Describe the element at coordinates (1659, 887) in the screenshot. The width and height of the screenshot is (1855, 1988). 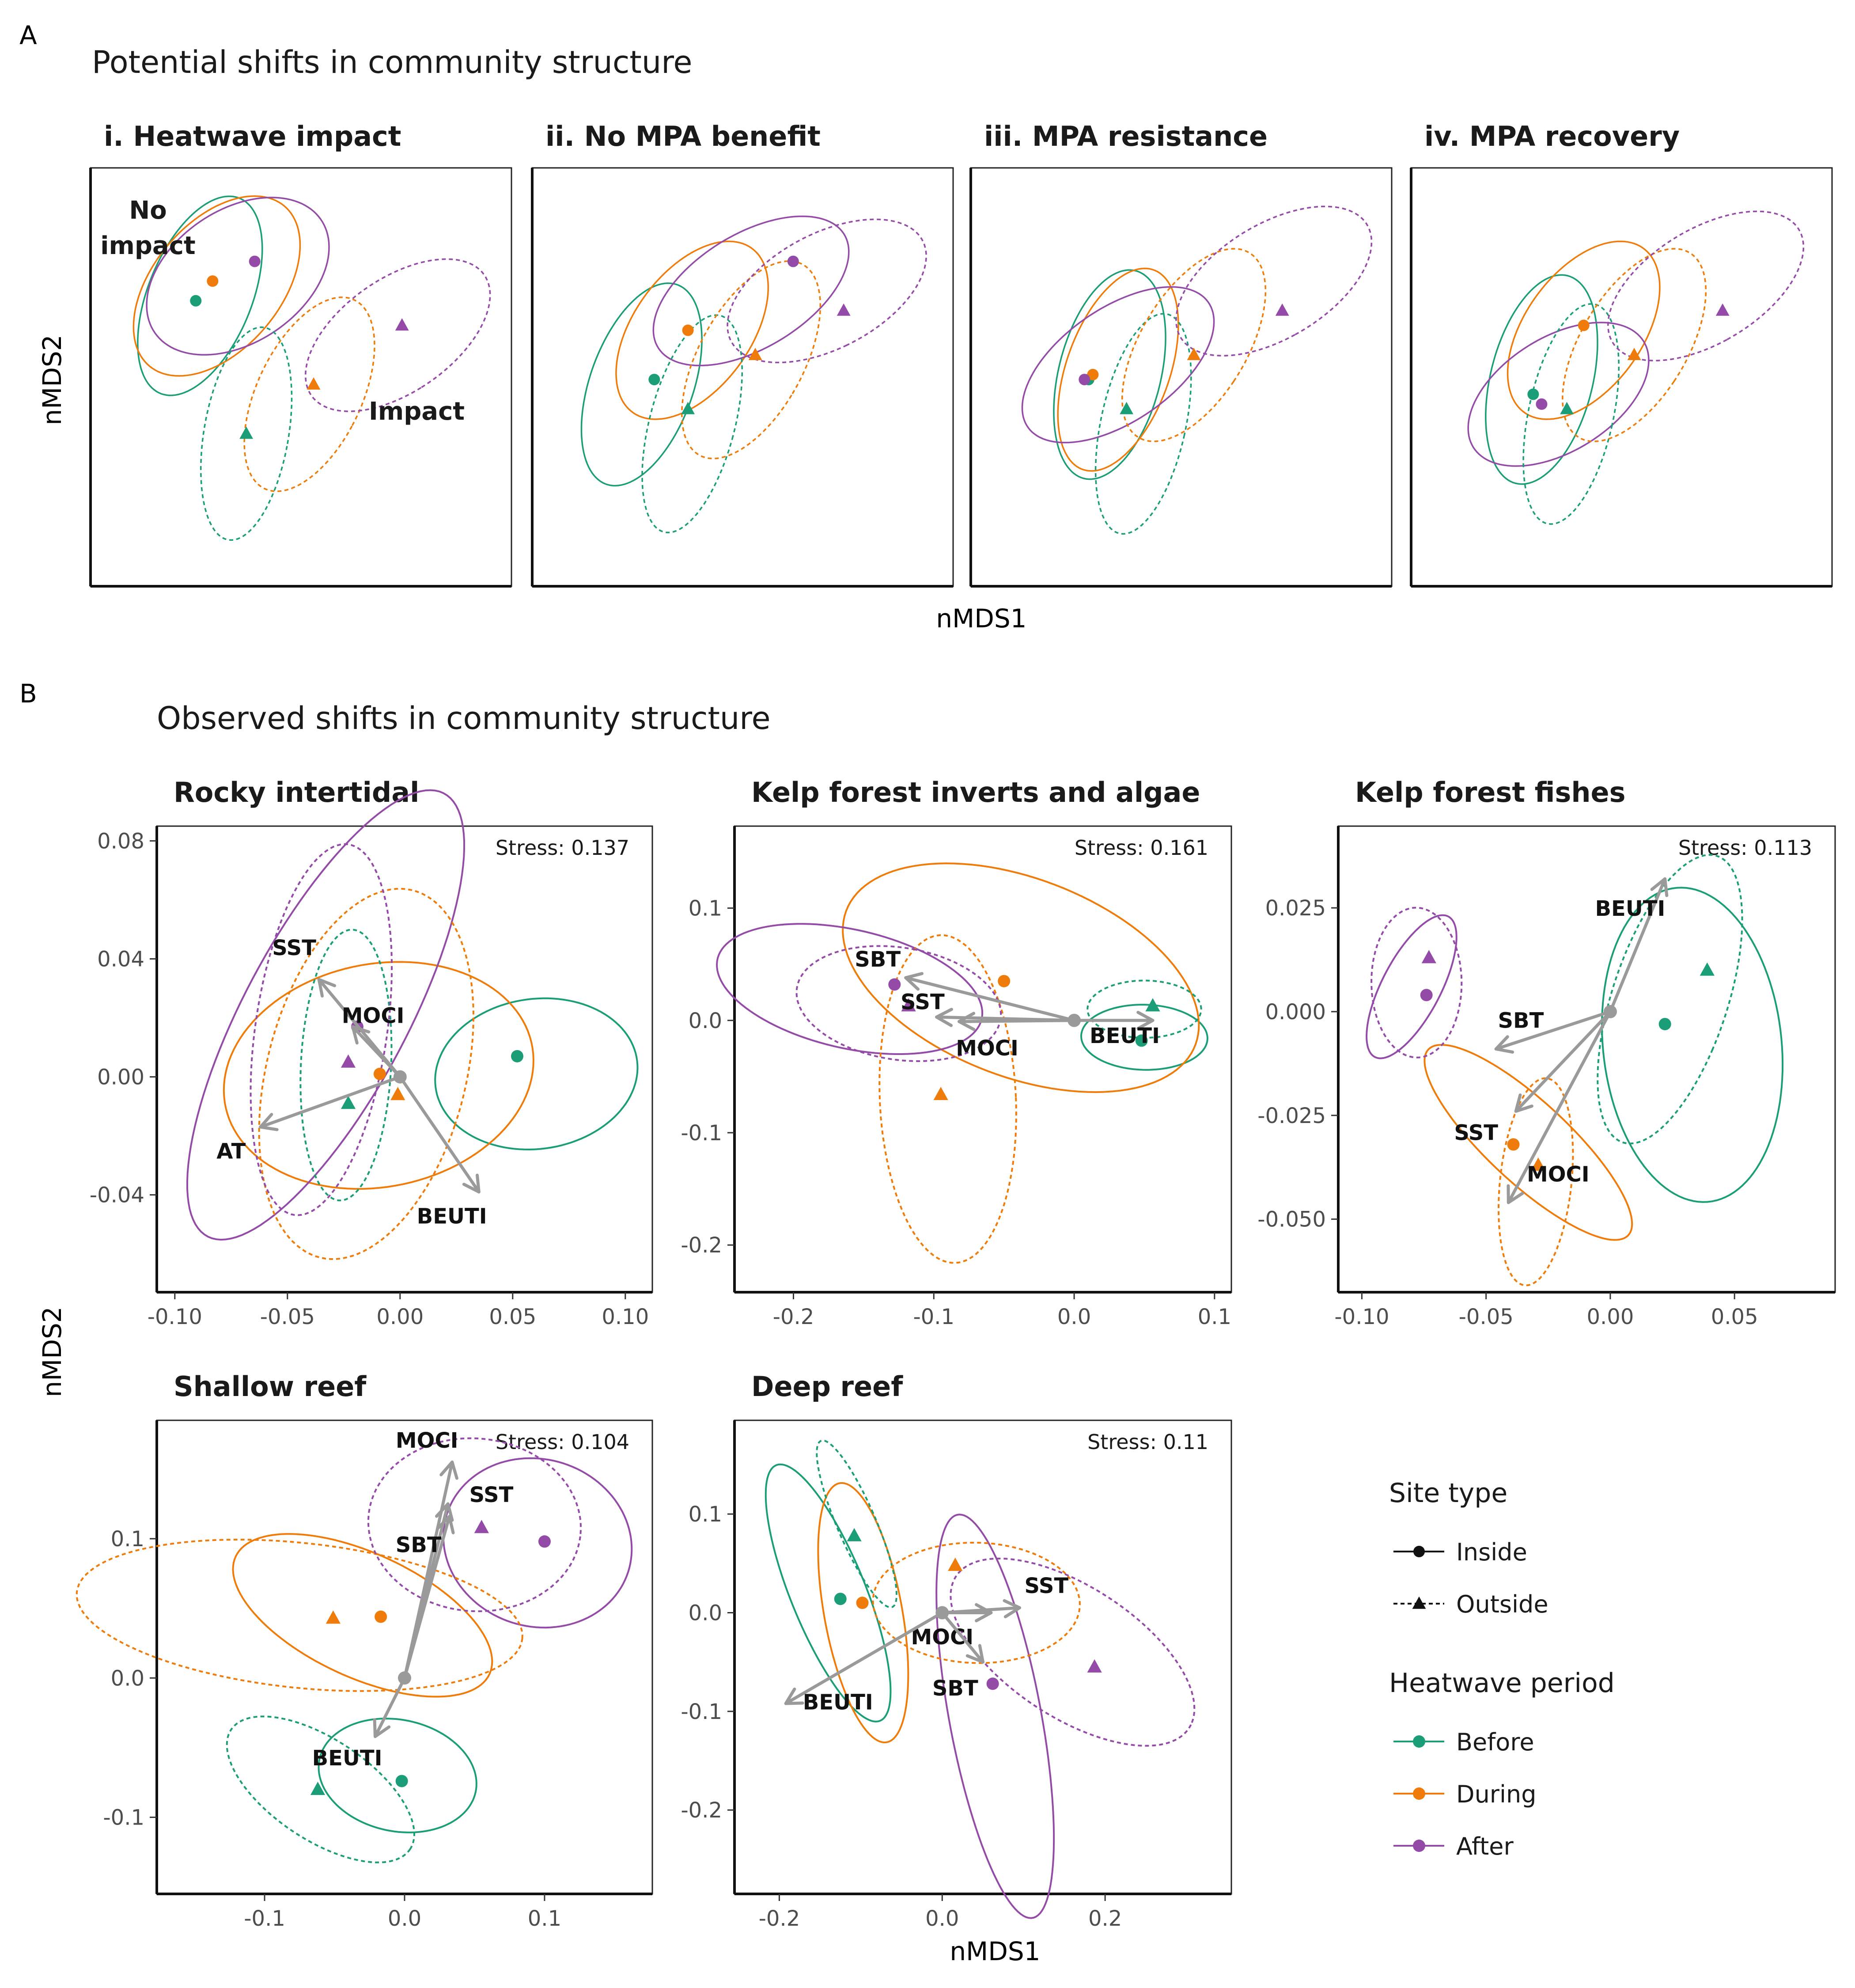
I see `vector-arrowhead-beuti` at that location.